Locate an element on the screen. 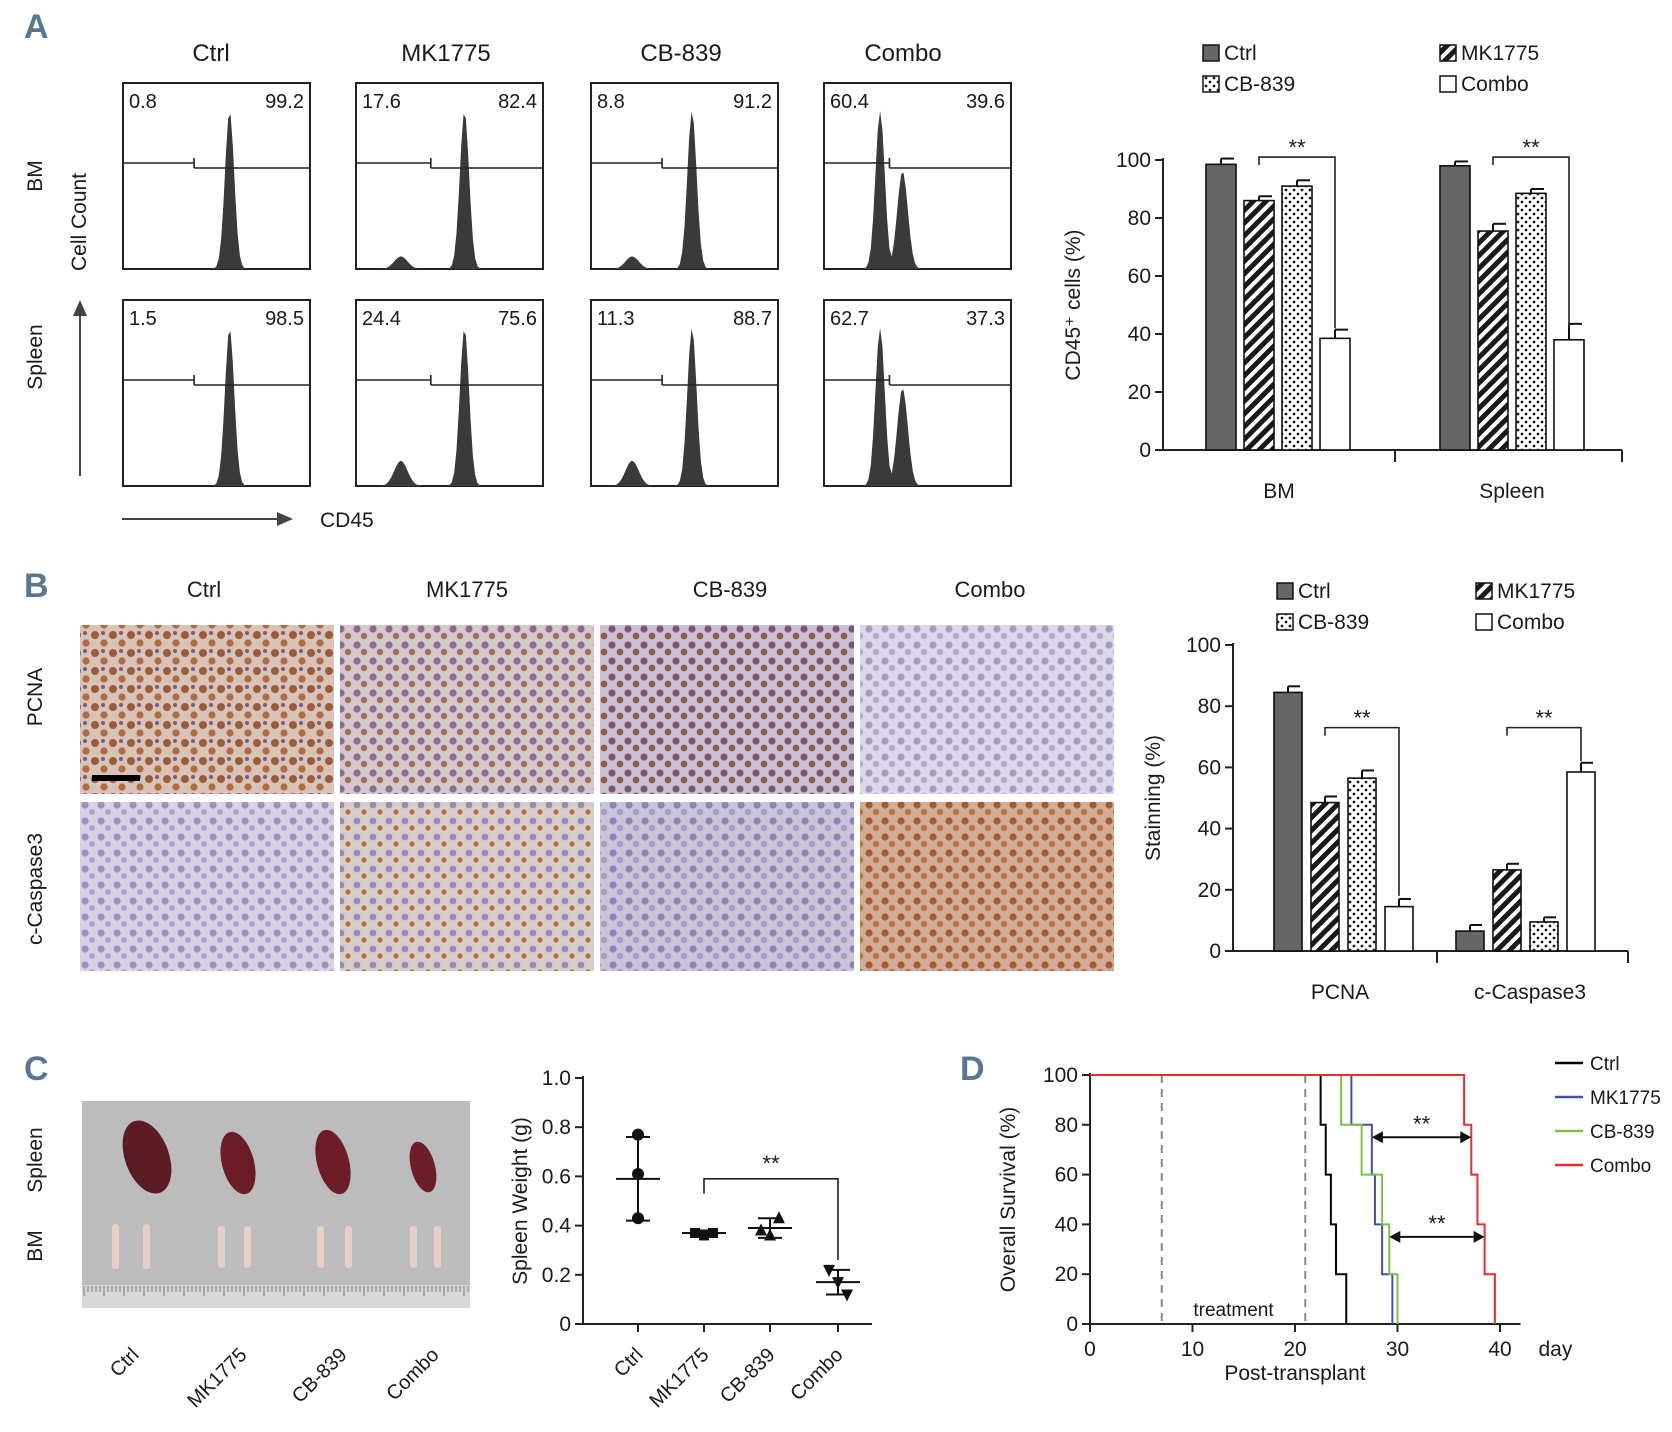 This screenshot has height=1432, width=1672. panel-label-d: D is located at coordinates (972, 1069).